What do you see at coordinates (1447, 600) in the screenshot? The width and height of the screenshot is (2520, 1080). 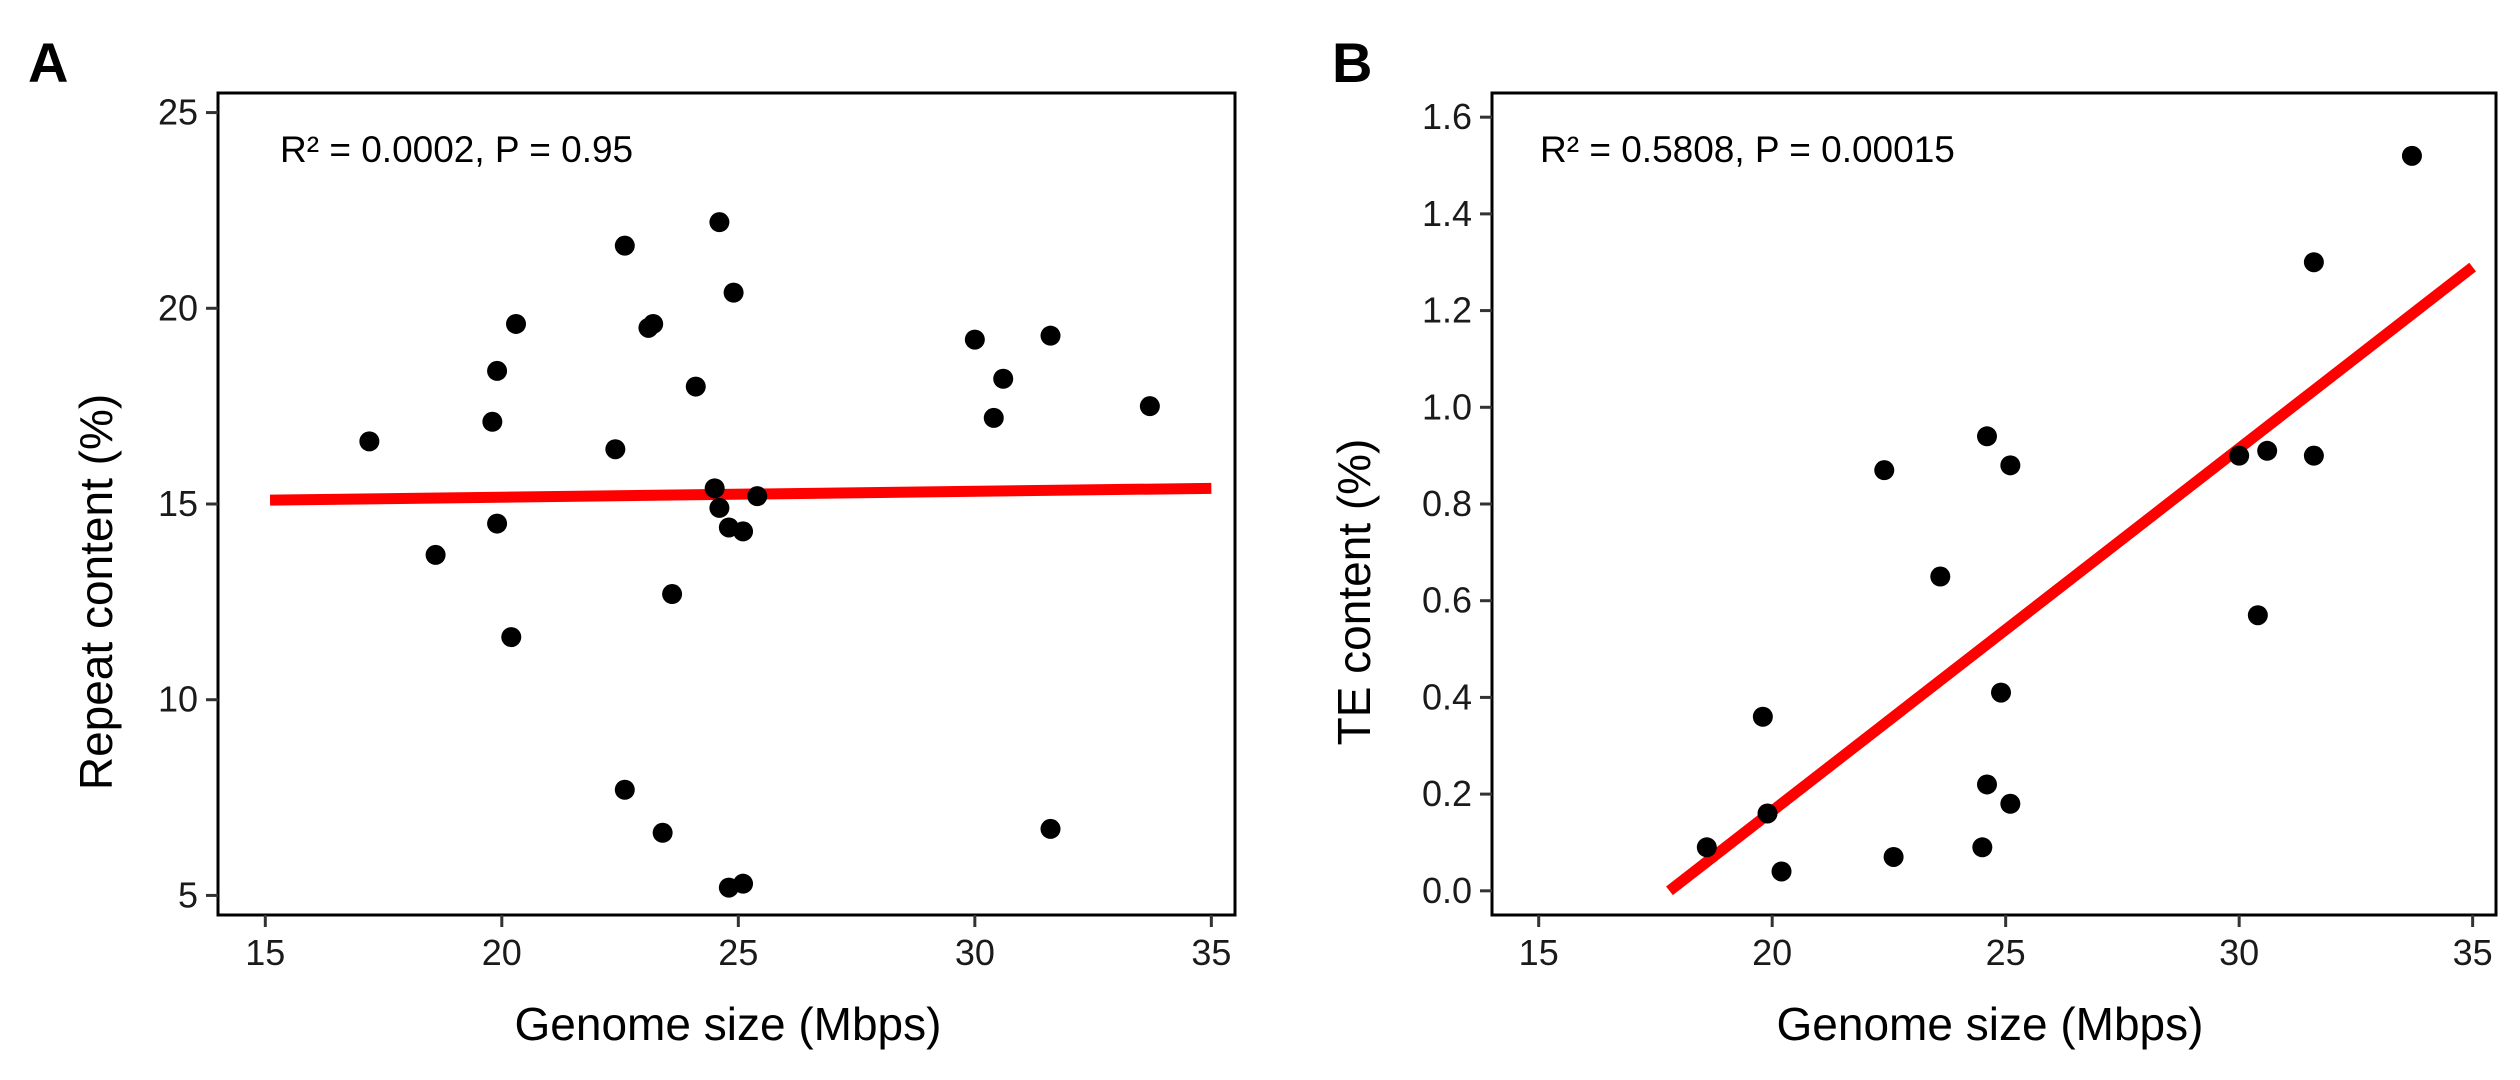 I see `panel-b-y-tick-label: 0.6` at bounding box center [1447, 600].